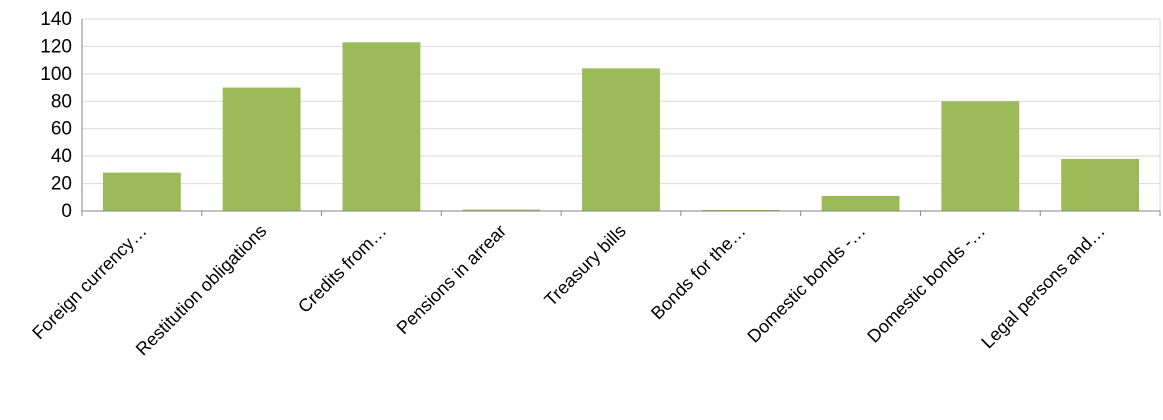 The width and height of the screenshot is (1163, 420). What do you see at coordinates (56, 19) in the screenshot?
I see `y-tick-label: 140` at bounding box center [56, 19].